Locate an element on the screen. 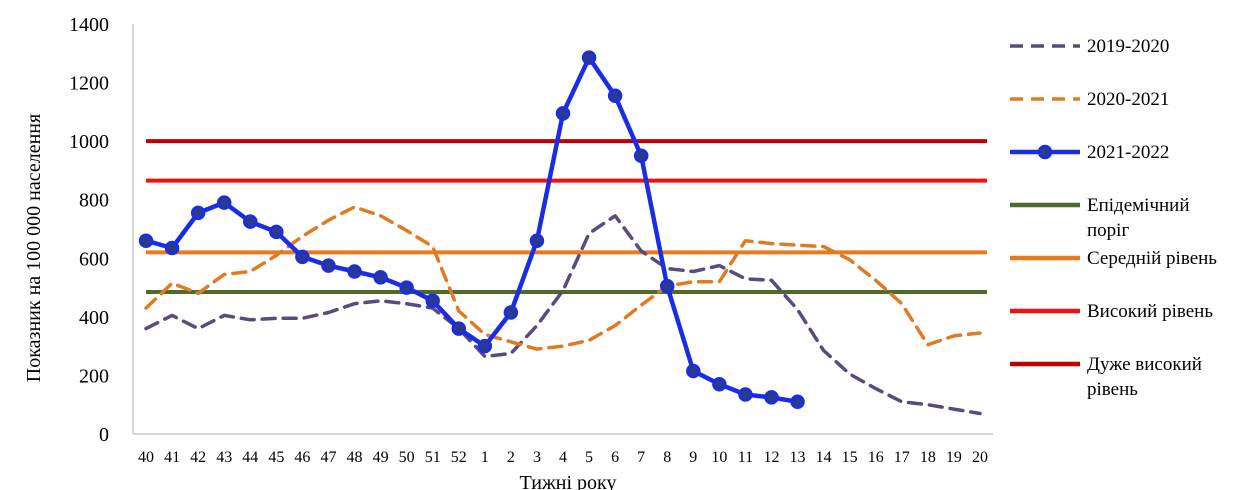 The height and width of the screenshot is (490, 1253). x-tick-label: 14 is located at coordinates (824, 457).